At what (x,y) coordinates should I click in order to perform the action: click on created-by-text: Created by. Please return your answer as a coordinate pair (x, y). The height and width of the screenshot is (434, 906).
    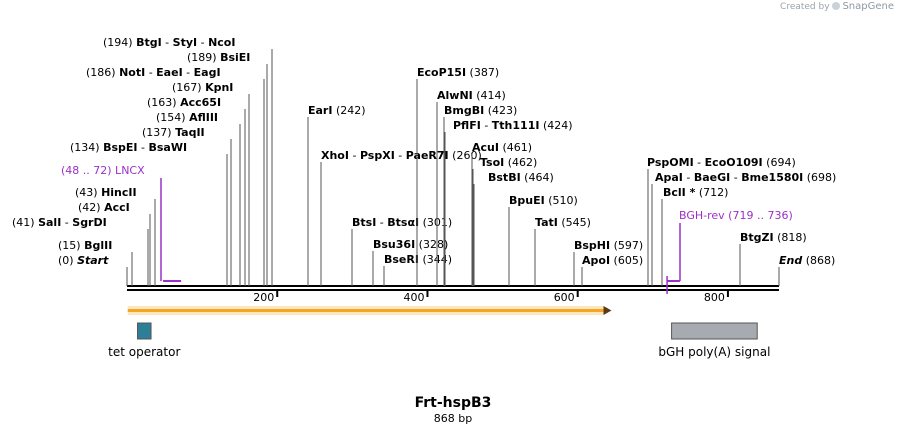
    Looking at the image, I should click on (805, 7).